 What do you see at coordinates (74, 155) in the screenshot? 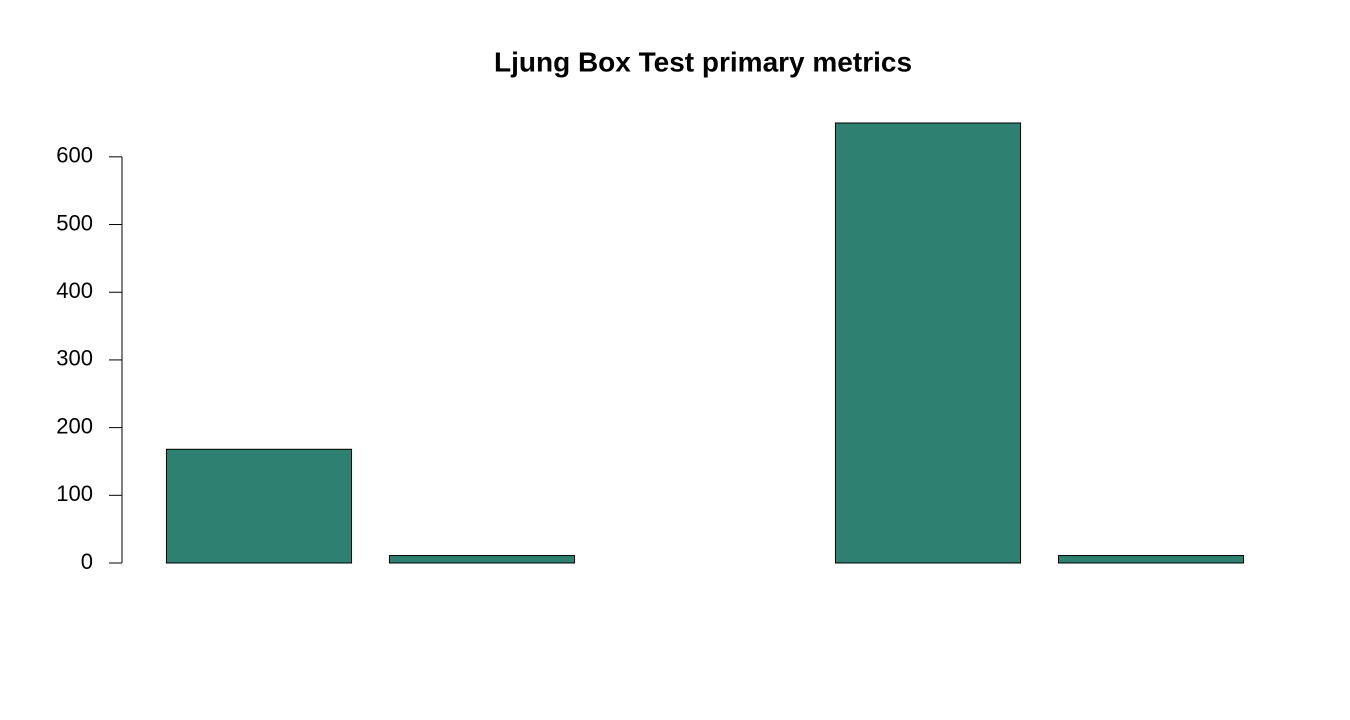
I see `y-tick-label: 600` at bounding box center [74, 155].